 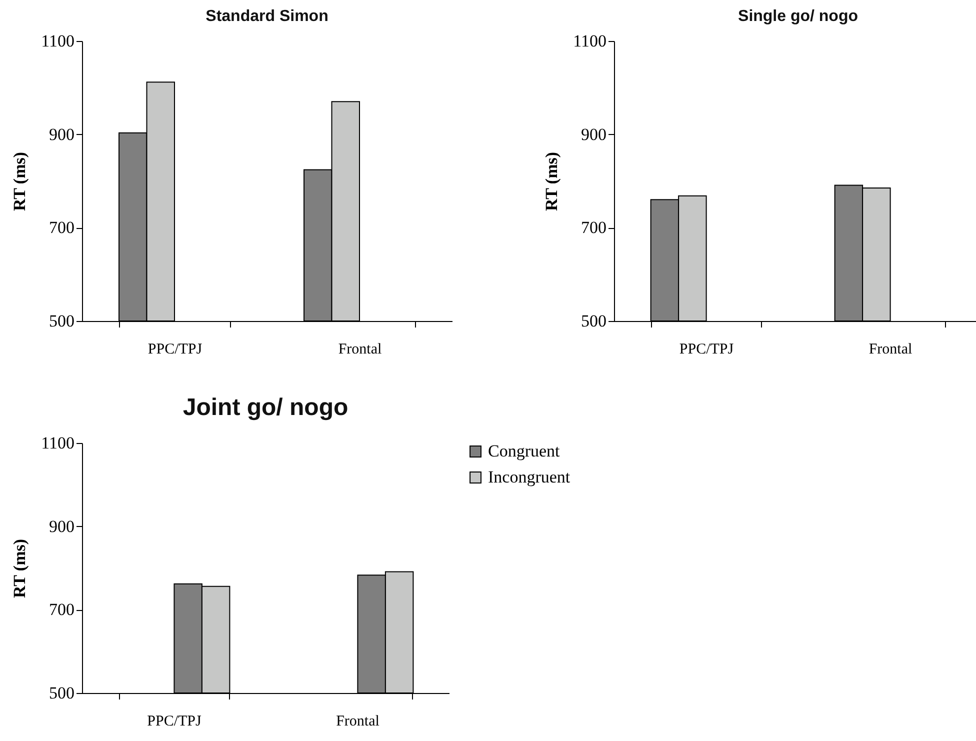 What do you see at coordinates (798, 16) in the screenshot?
I see `chart-title: Single go/ nogo` at bounding box center [798, 16].